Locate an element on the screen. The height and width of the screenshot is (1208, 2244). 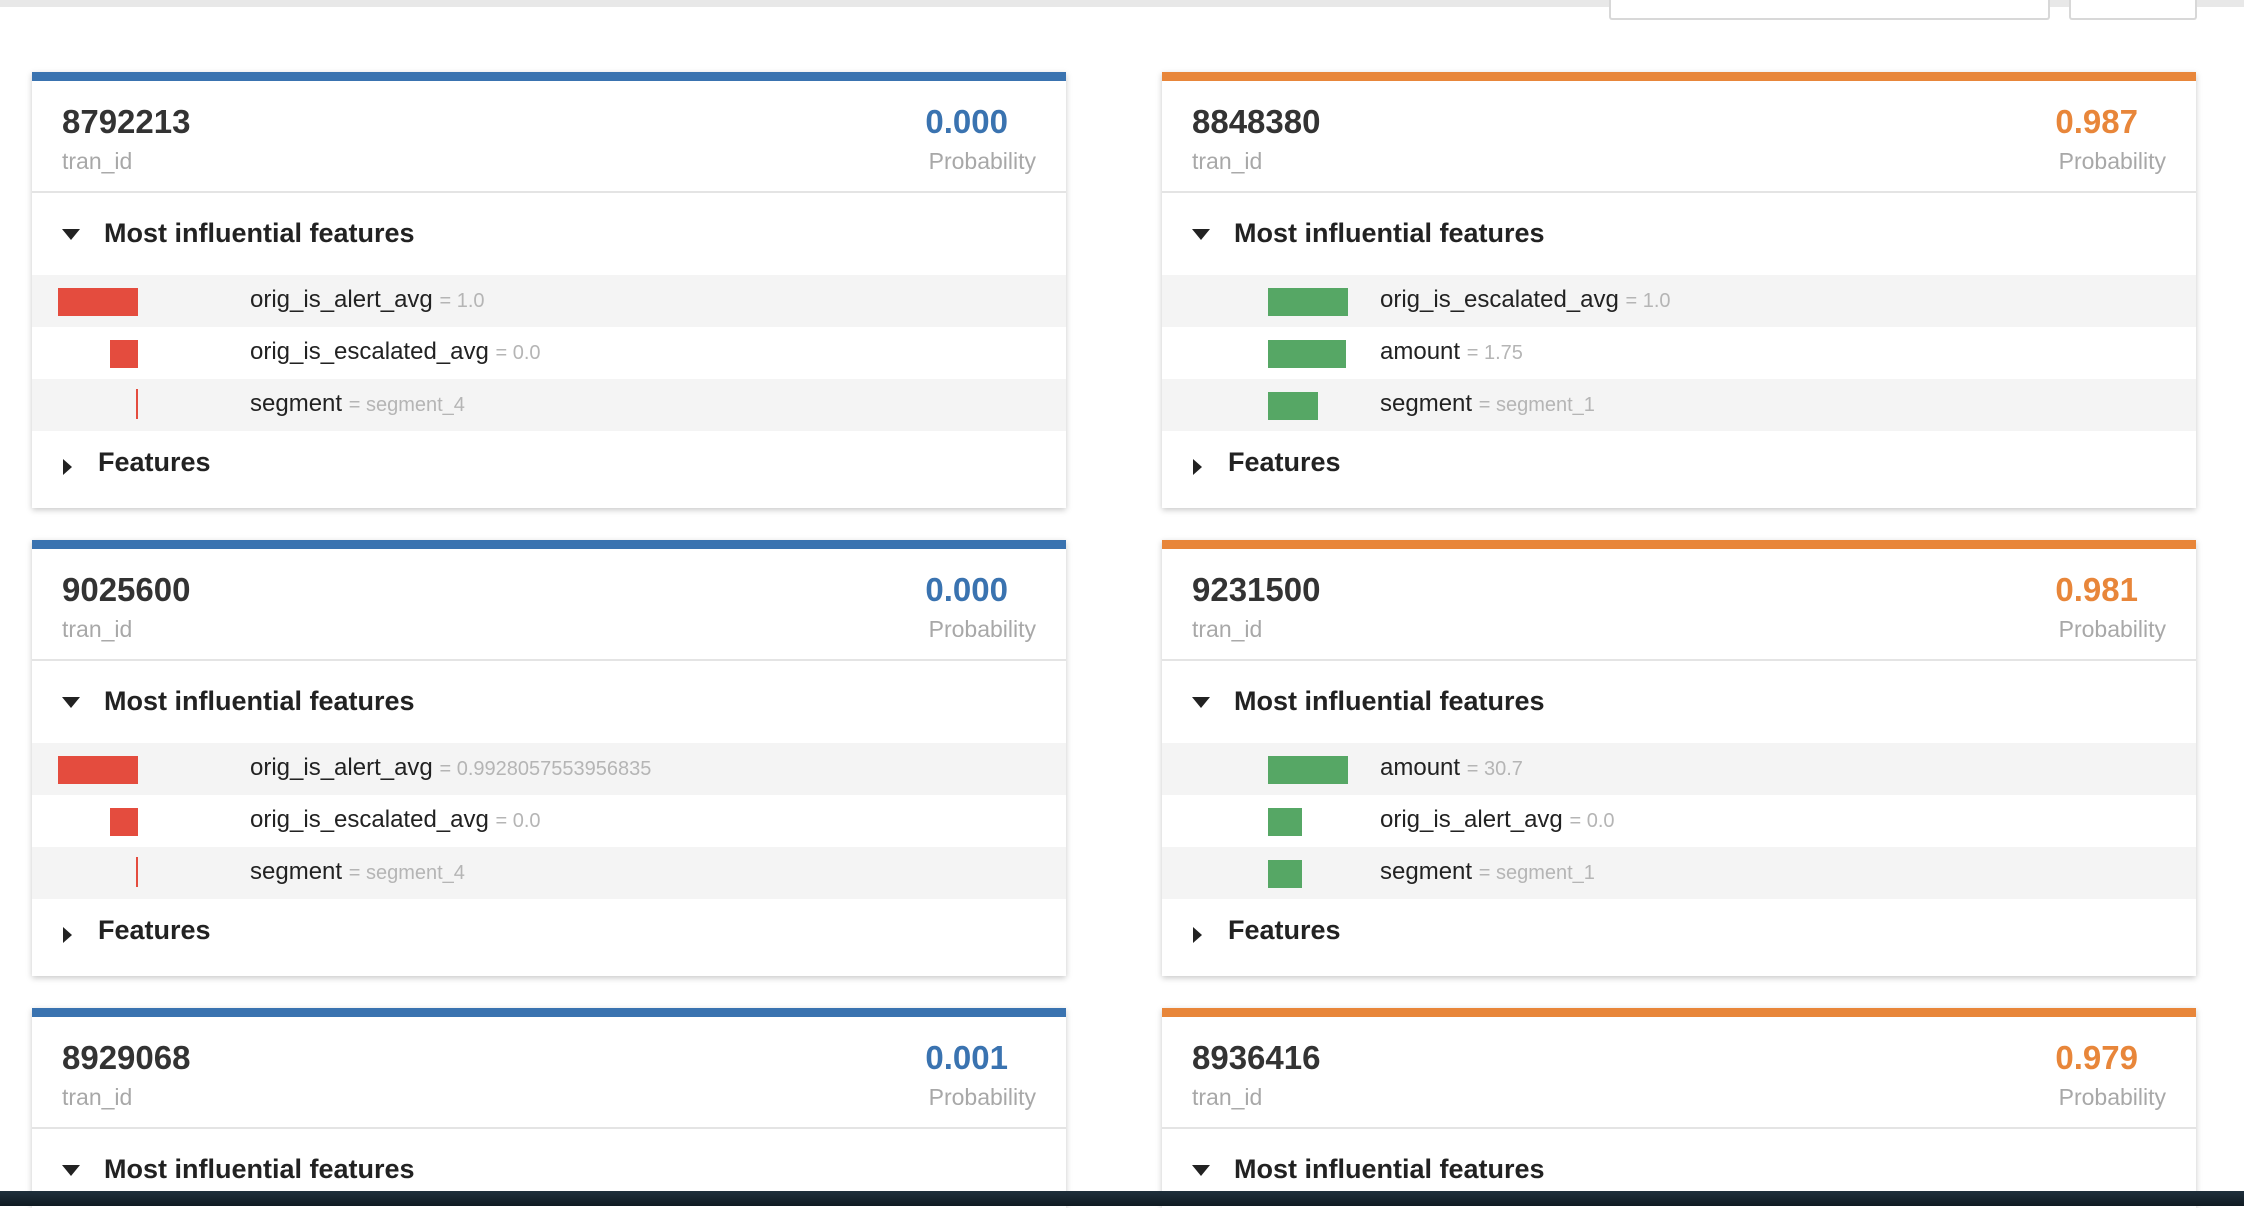
feature-row: orig_is_alert_avg = 1.0 is located at coordinates (549, 301).